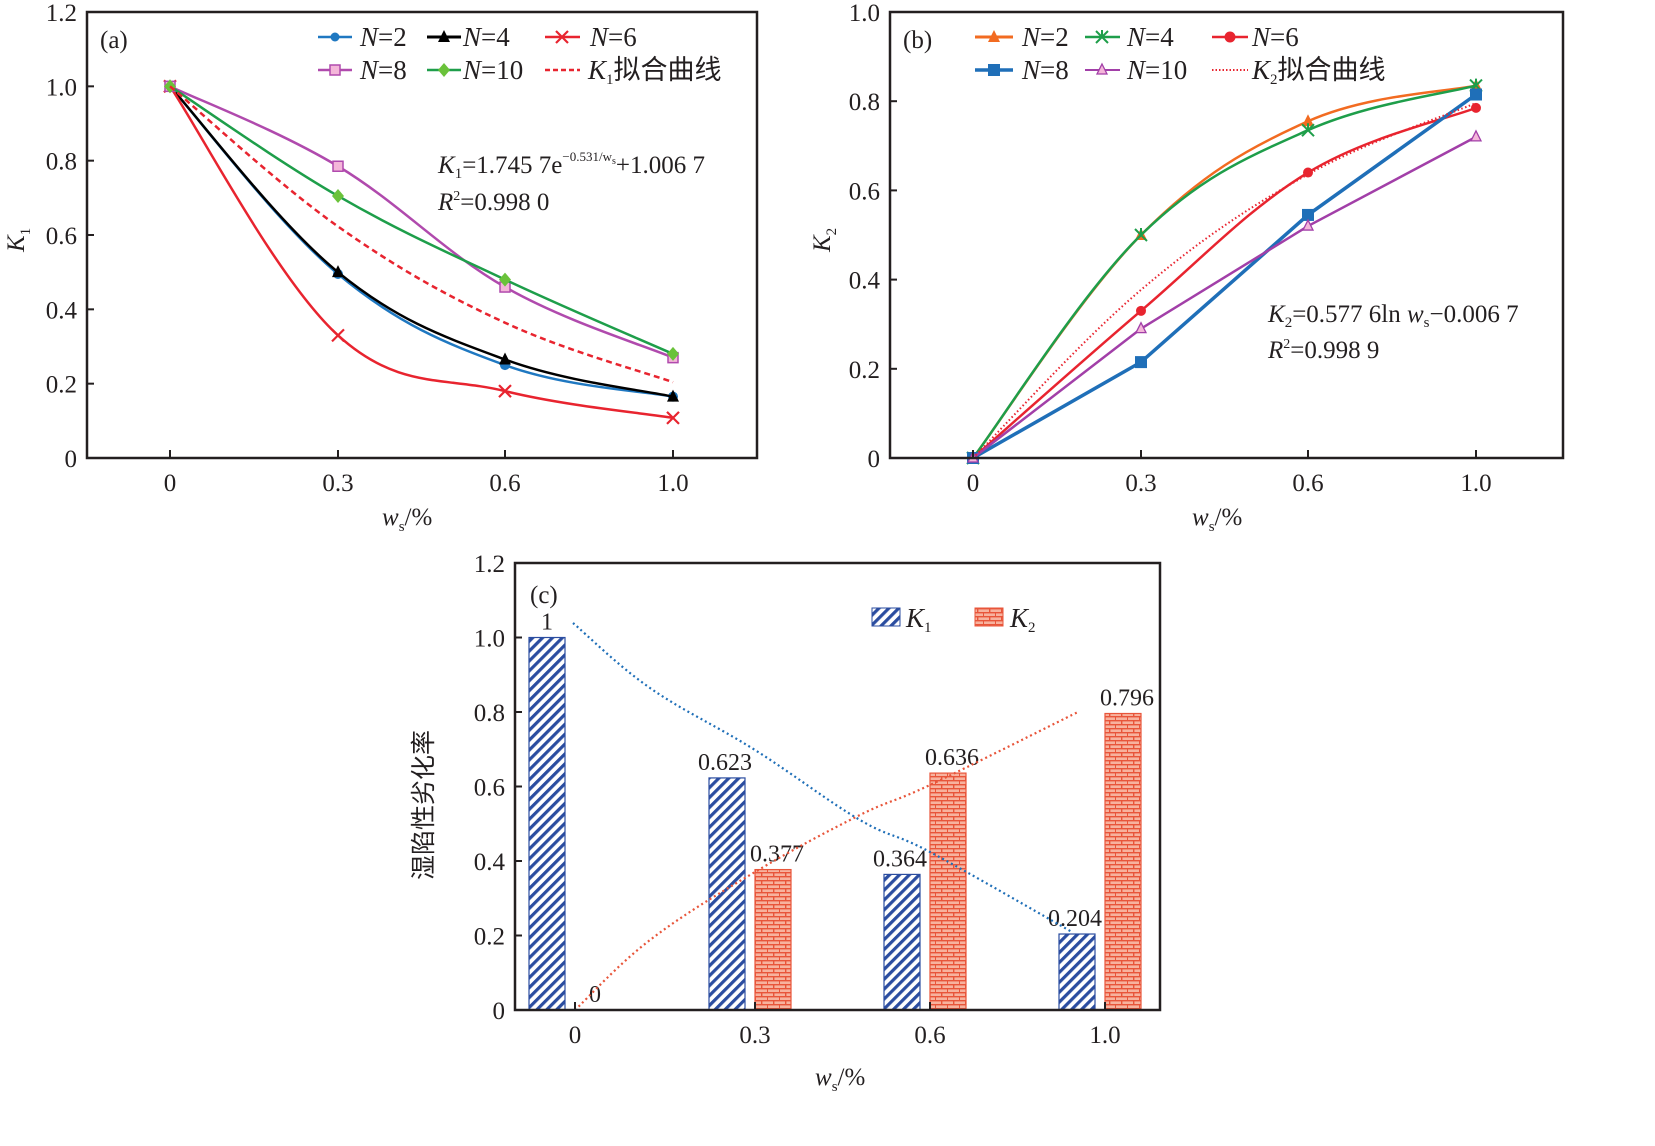 Image resolution: width=1655 pixels, height=1146 pixels. Describe the element at coordinates (571, 182) in the screenshot. I see `chart-a-fit-equation: K1=1.745 7e−0.531/ws+1.006 7 R2=0.998 0` at that location.